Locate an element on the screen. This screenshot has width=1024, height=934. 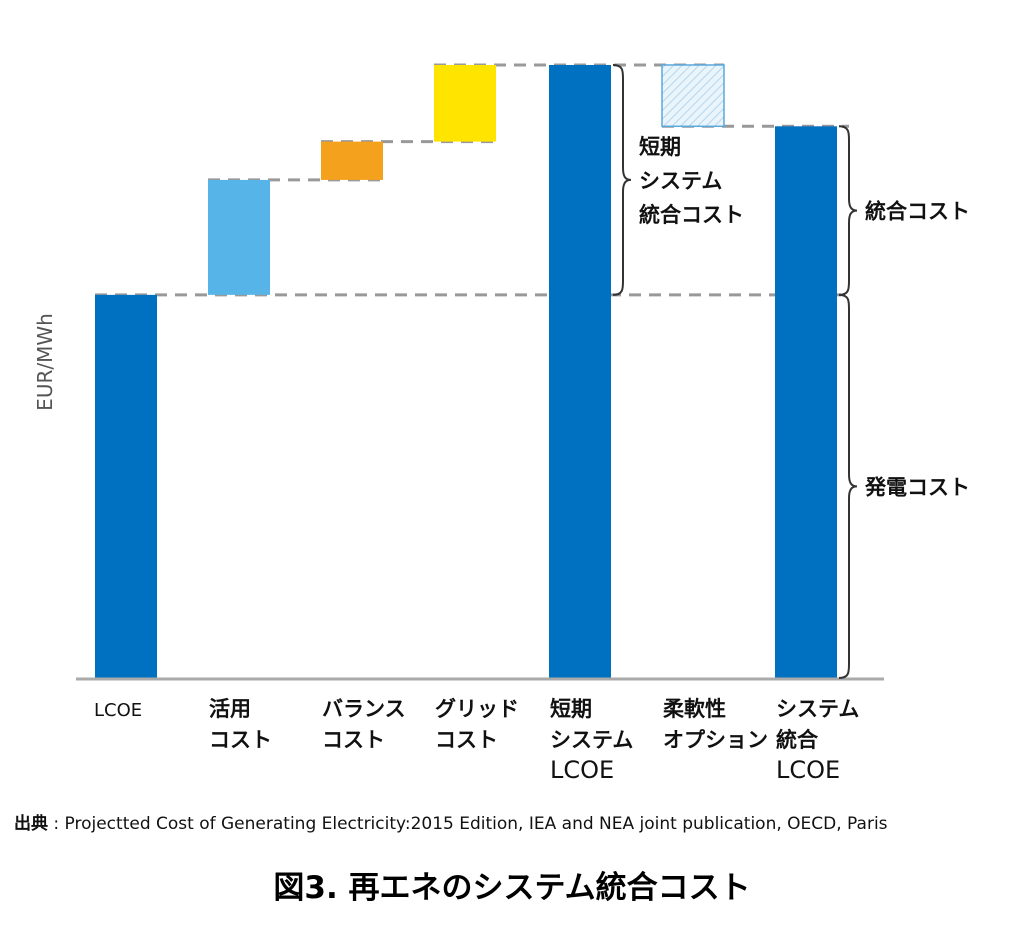
source-label: 出典 is located at coordinates (31, 824).